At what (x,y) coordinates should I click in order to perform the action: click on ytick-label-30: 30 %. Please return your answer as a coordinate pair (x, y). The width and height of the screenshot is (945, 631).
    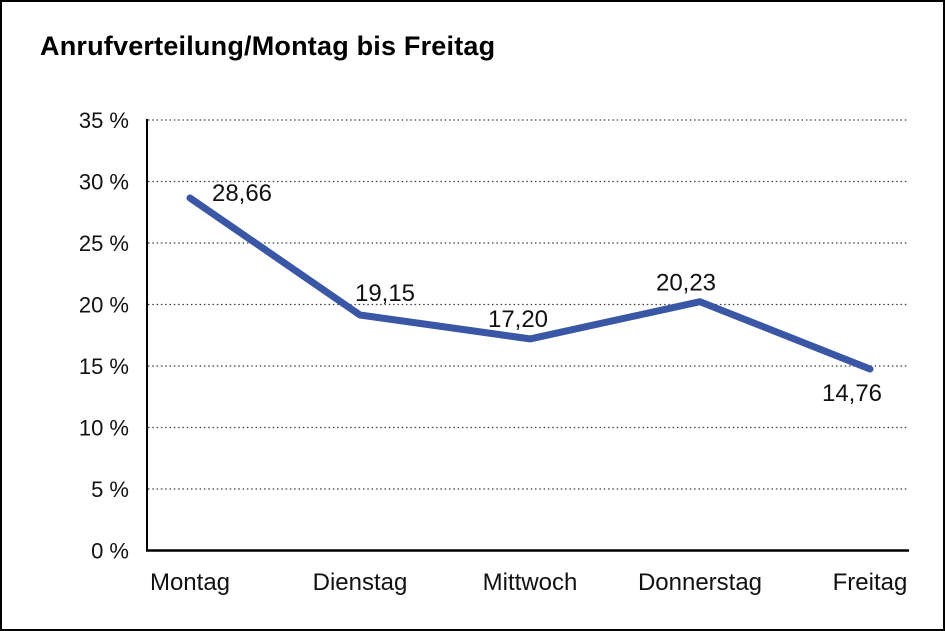
    Looking at the image, I should click on (104, 182).